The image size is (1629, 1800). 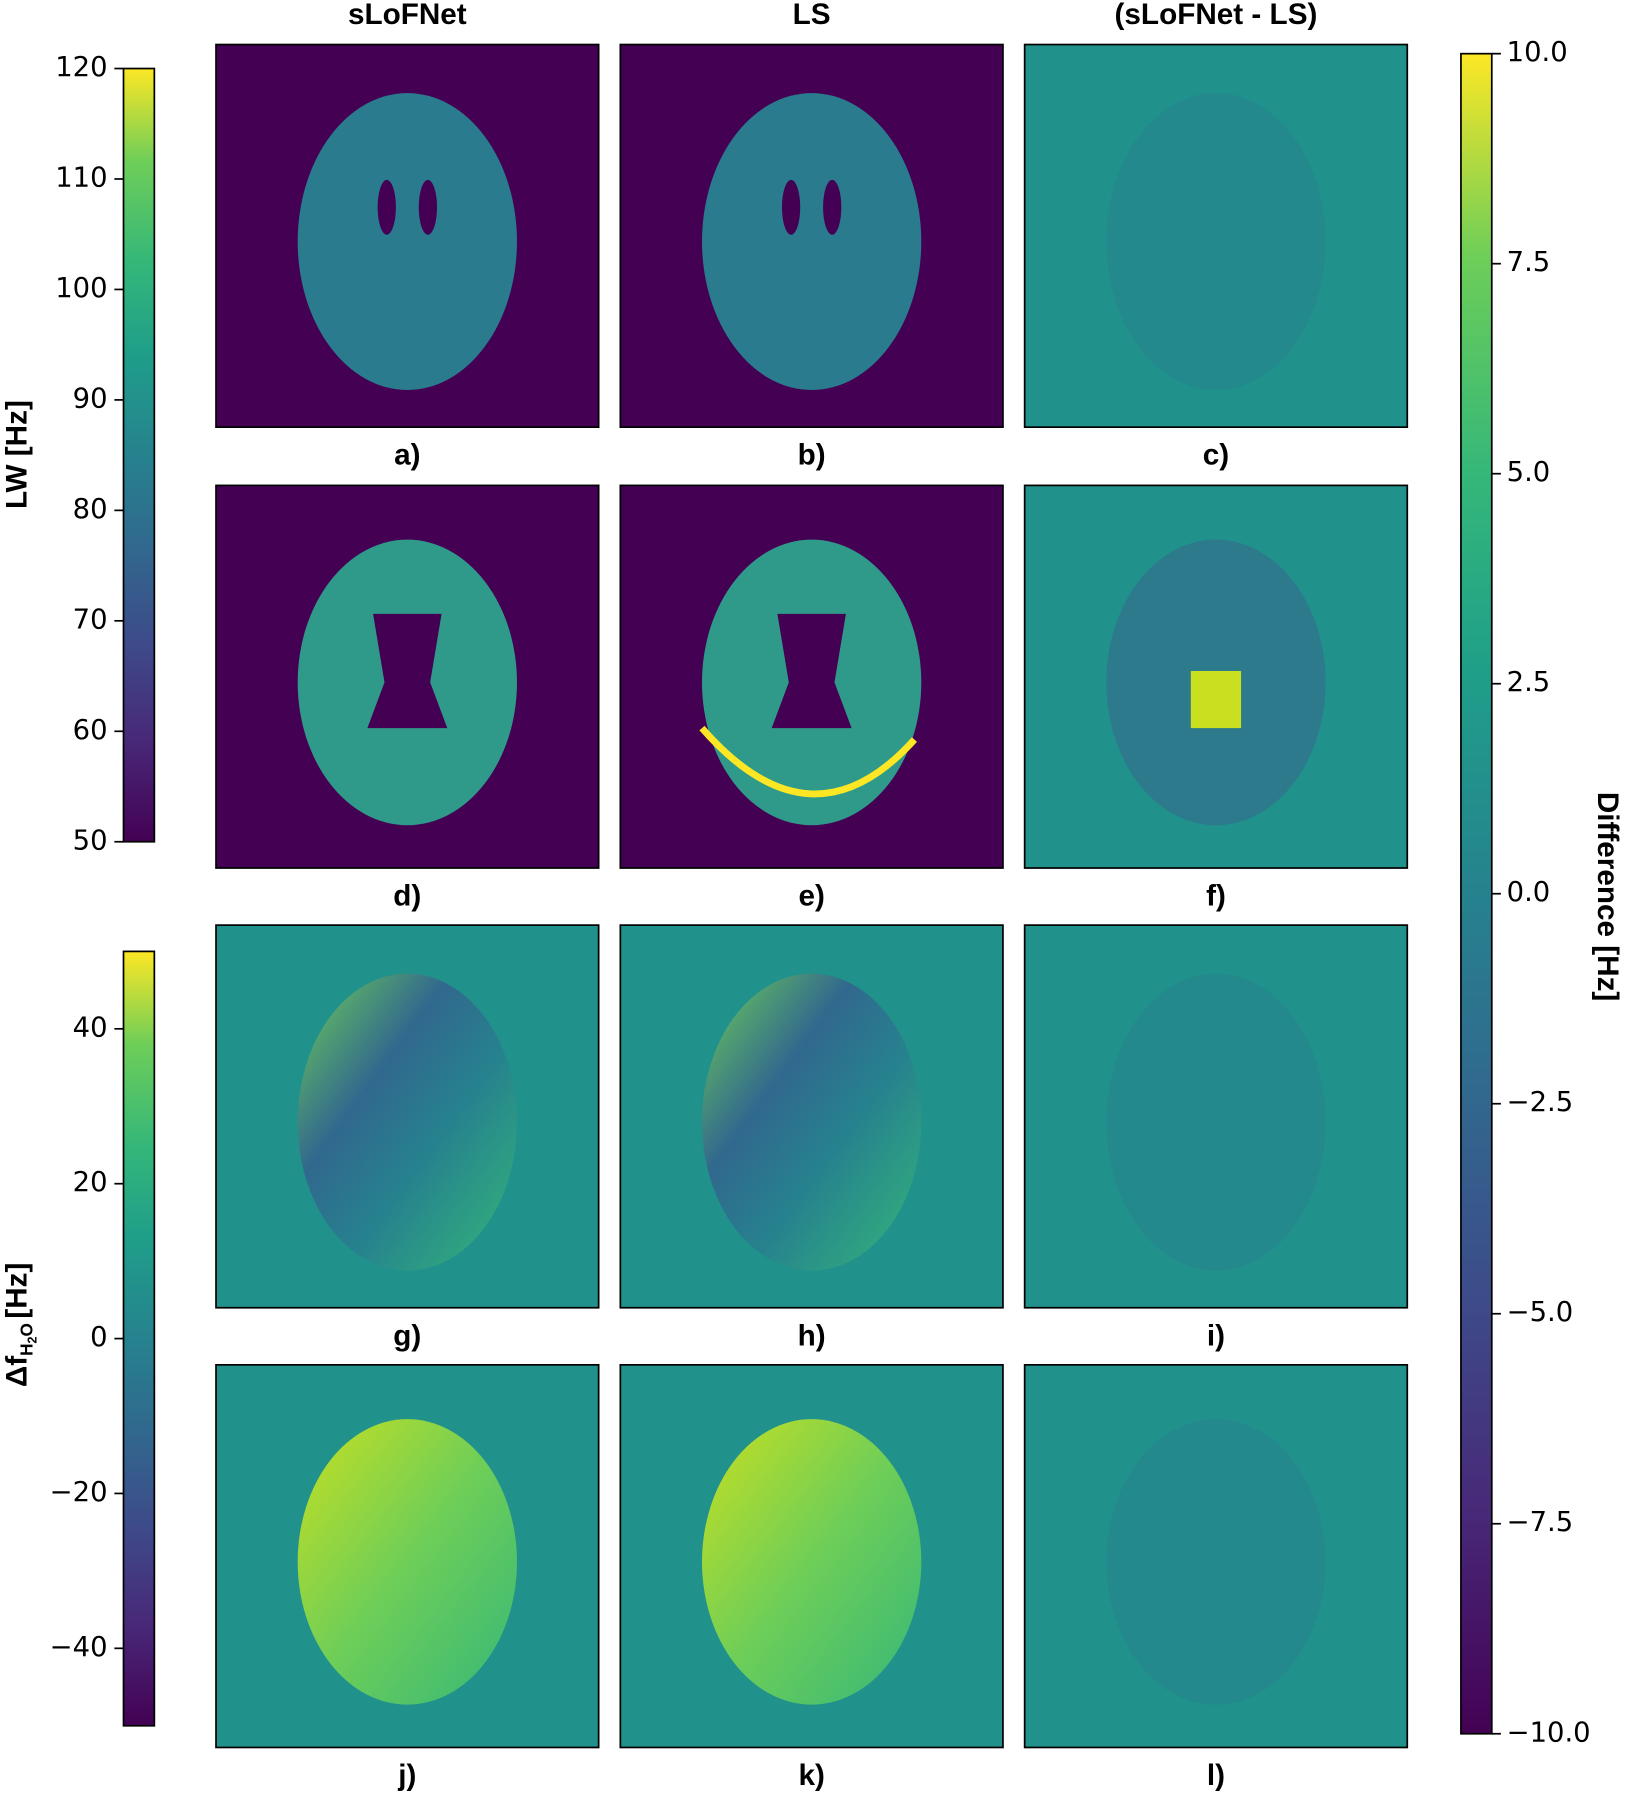 What do you see at coordinates (1529, 472) in the screenshot?
I see `colorbar-tick-label: 5.0` at bounding box center [1529, 472].